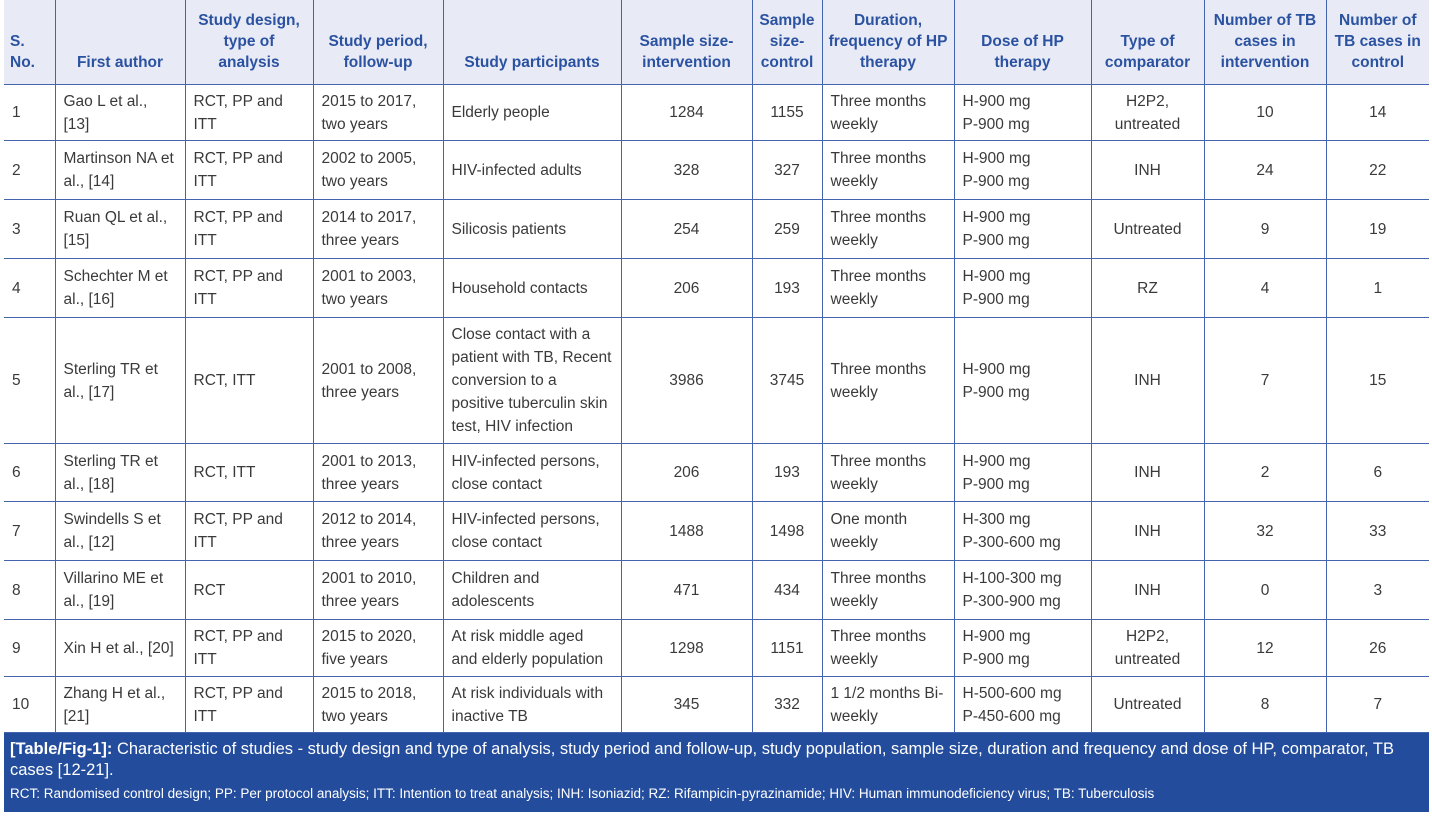  I want to click on cell-serial-no: 10, so click(30, 704).